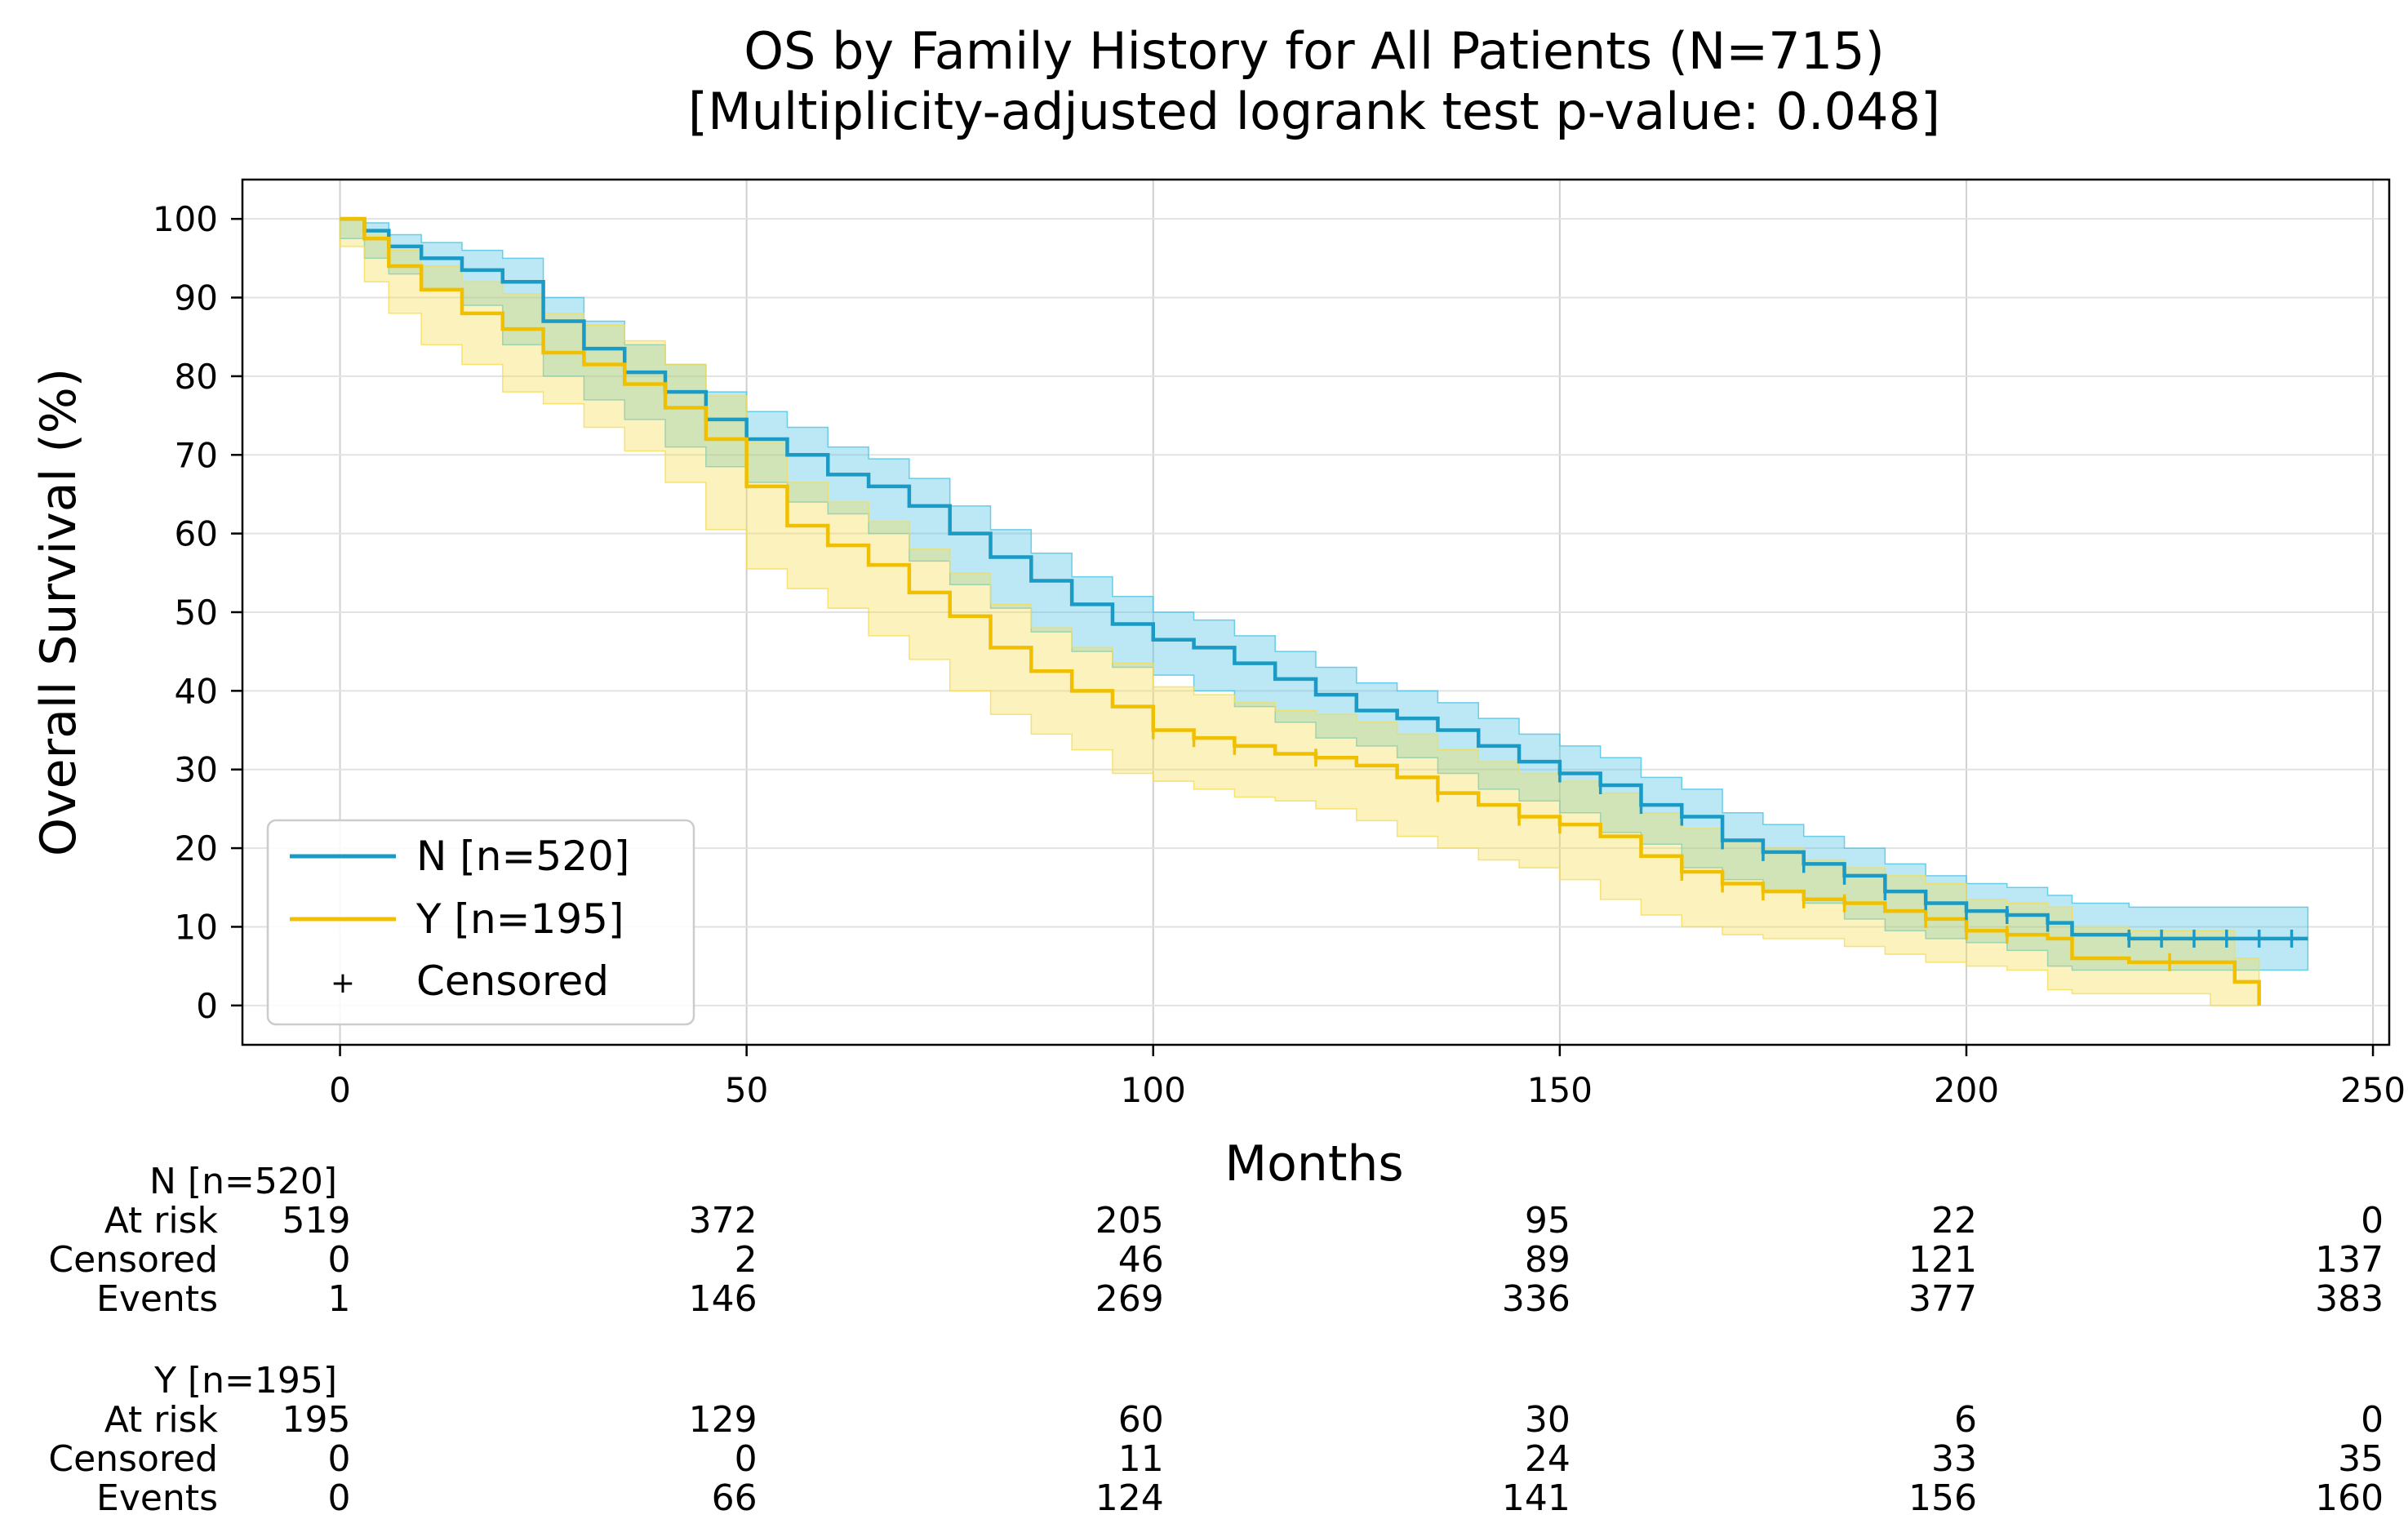 The width and height of the screenshot is (2408, 1537). What do you see at coordinates (1942, 1260) in the screenshot?
I see `risk-cell: 121` at bounding box center [1942, 1260].